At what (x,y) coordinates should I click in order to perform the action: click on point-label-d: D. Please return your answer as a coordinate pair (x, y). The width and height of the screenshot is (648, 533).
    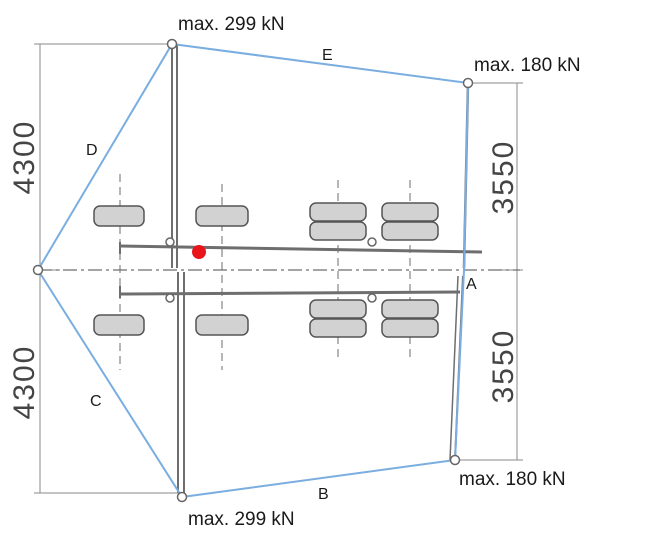
    Looking at the image, I should click on (92, 150).